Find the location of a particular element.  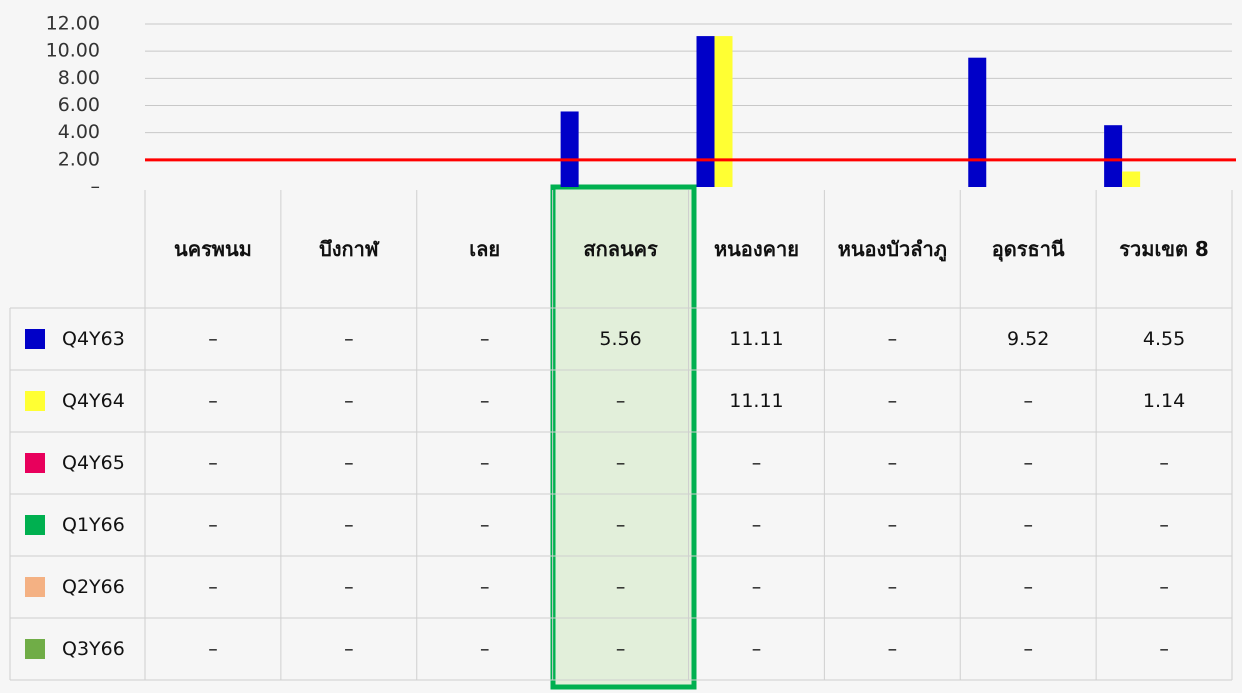

table-value: 5.56 is located at coordinates (620, 339).